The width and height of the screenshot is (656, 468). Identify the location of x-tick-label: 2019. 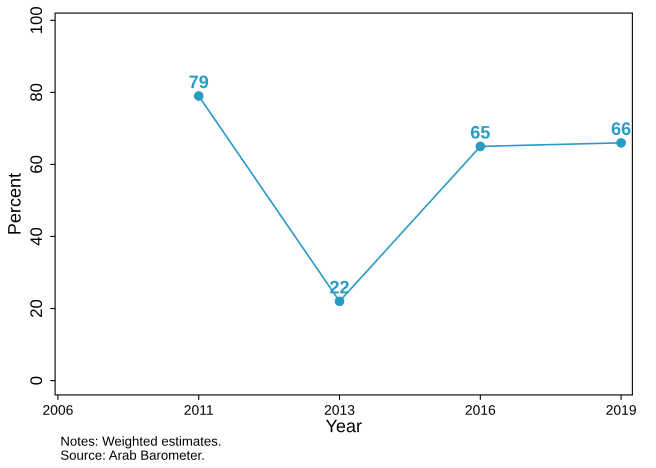
(621, 410).